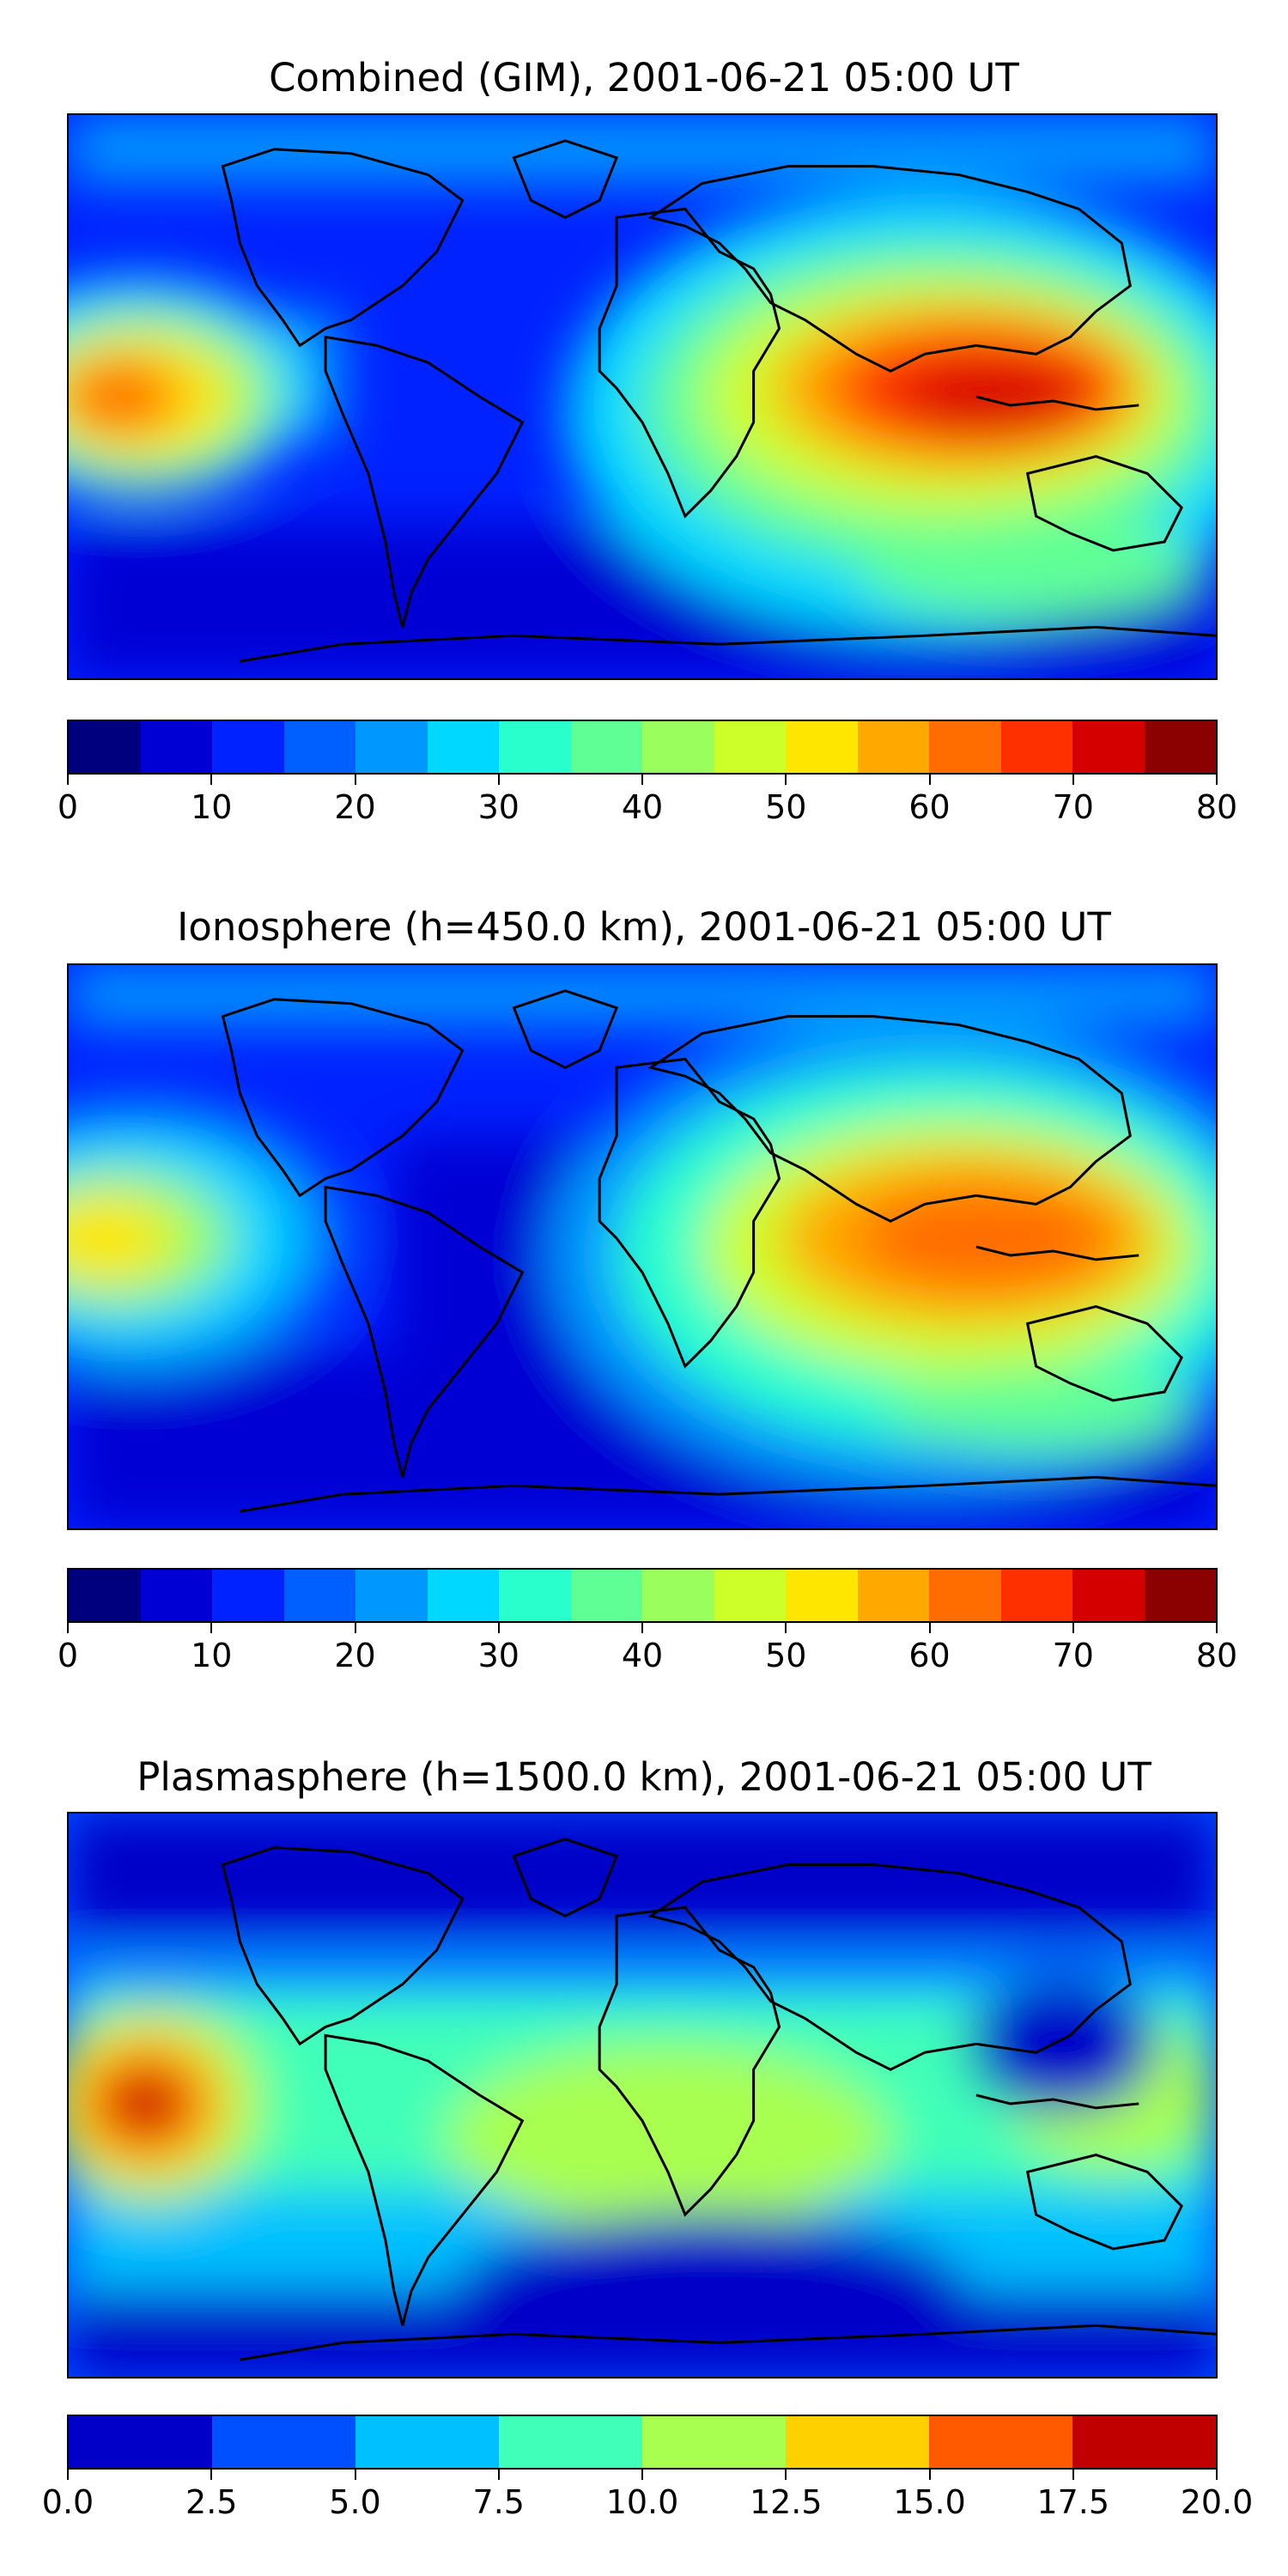 Image resolution: width=1288 pixels, height=2576 pixels. I want to click on colorbar-combined, so click(642, 748).